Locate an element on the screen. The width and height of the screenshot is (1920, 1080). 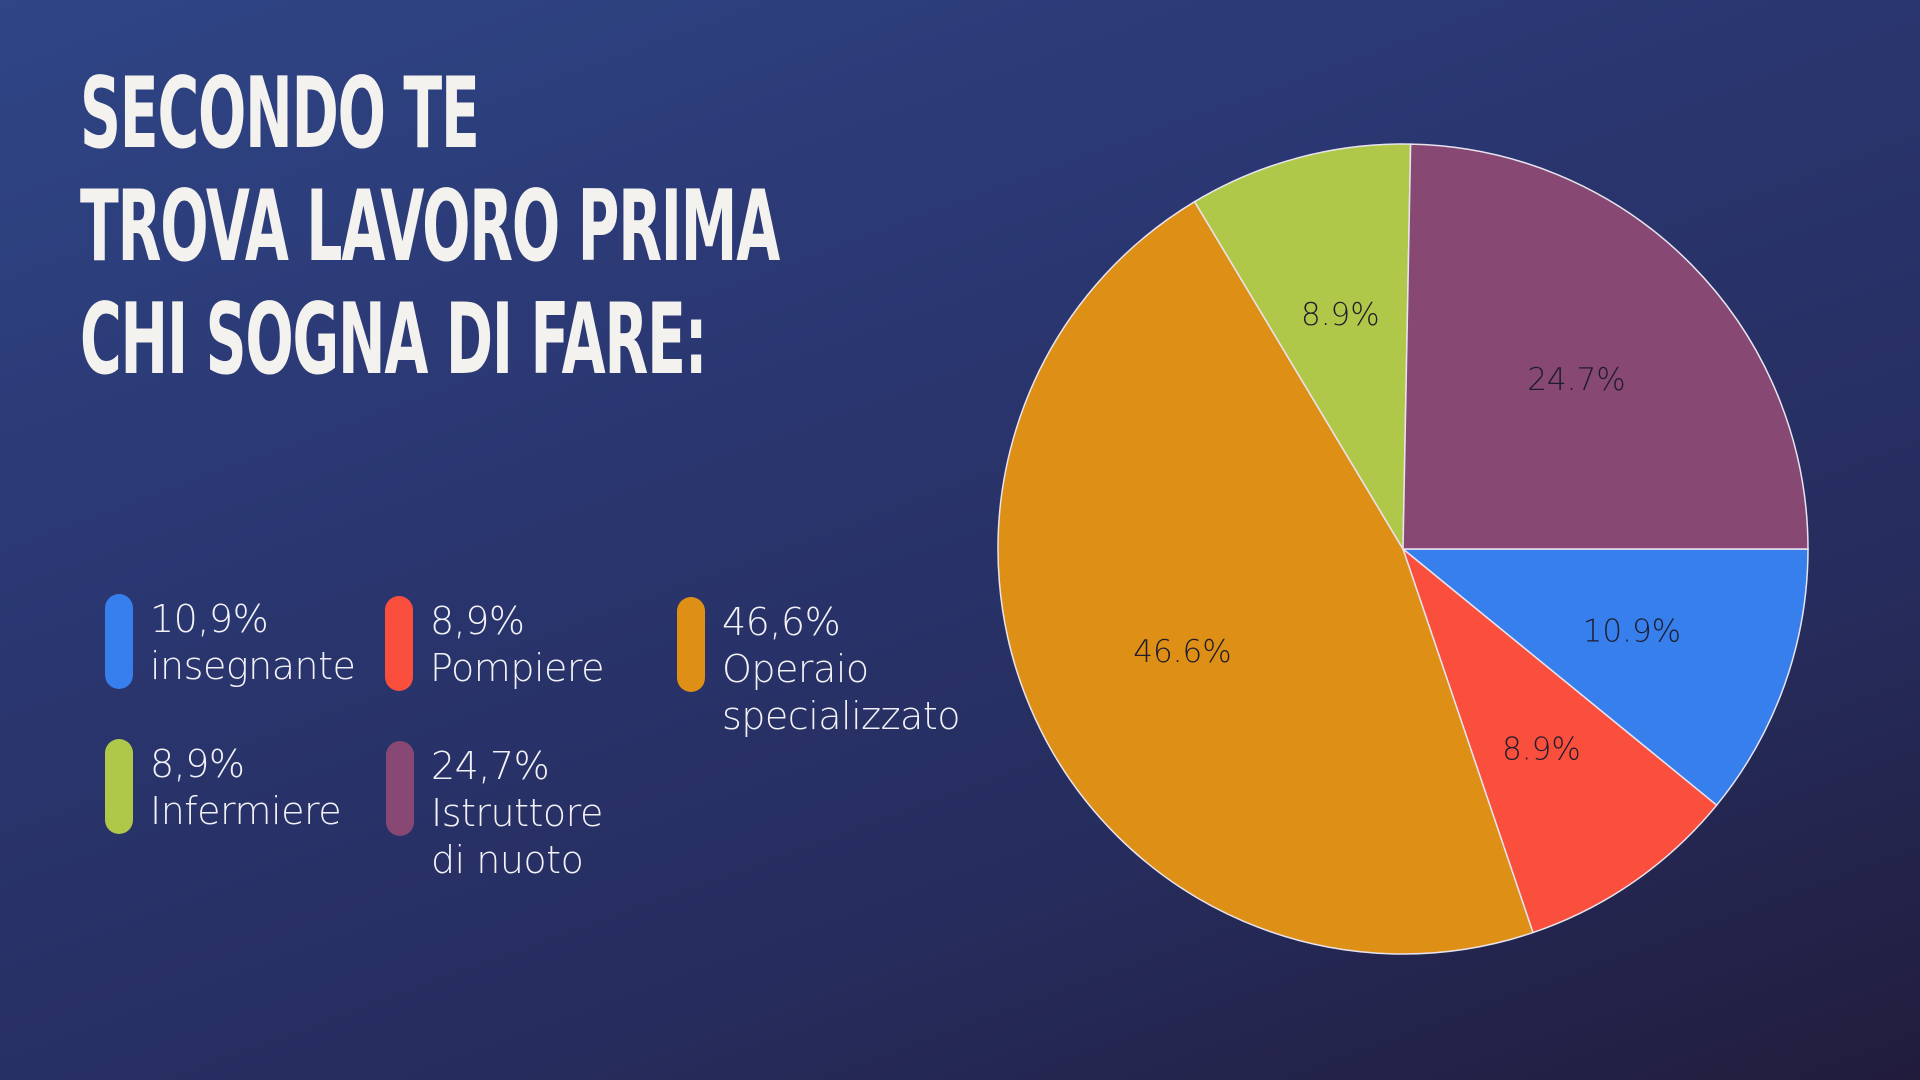
pie-slice-infermiere is located at coordinates (1302, 347).